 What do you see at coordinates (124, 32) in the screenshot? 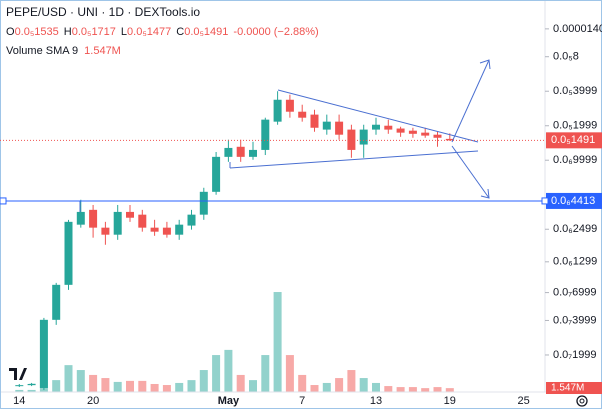
I see `ohlc-key: L` at bounding box center [124, 32].